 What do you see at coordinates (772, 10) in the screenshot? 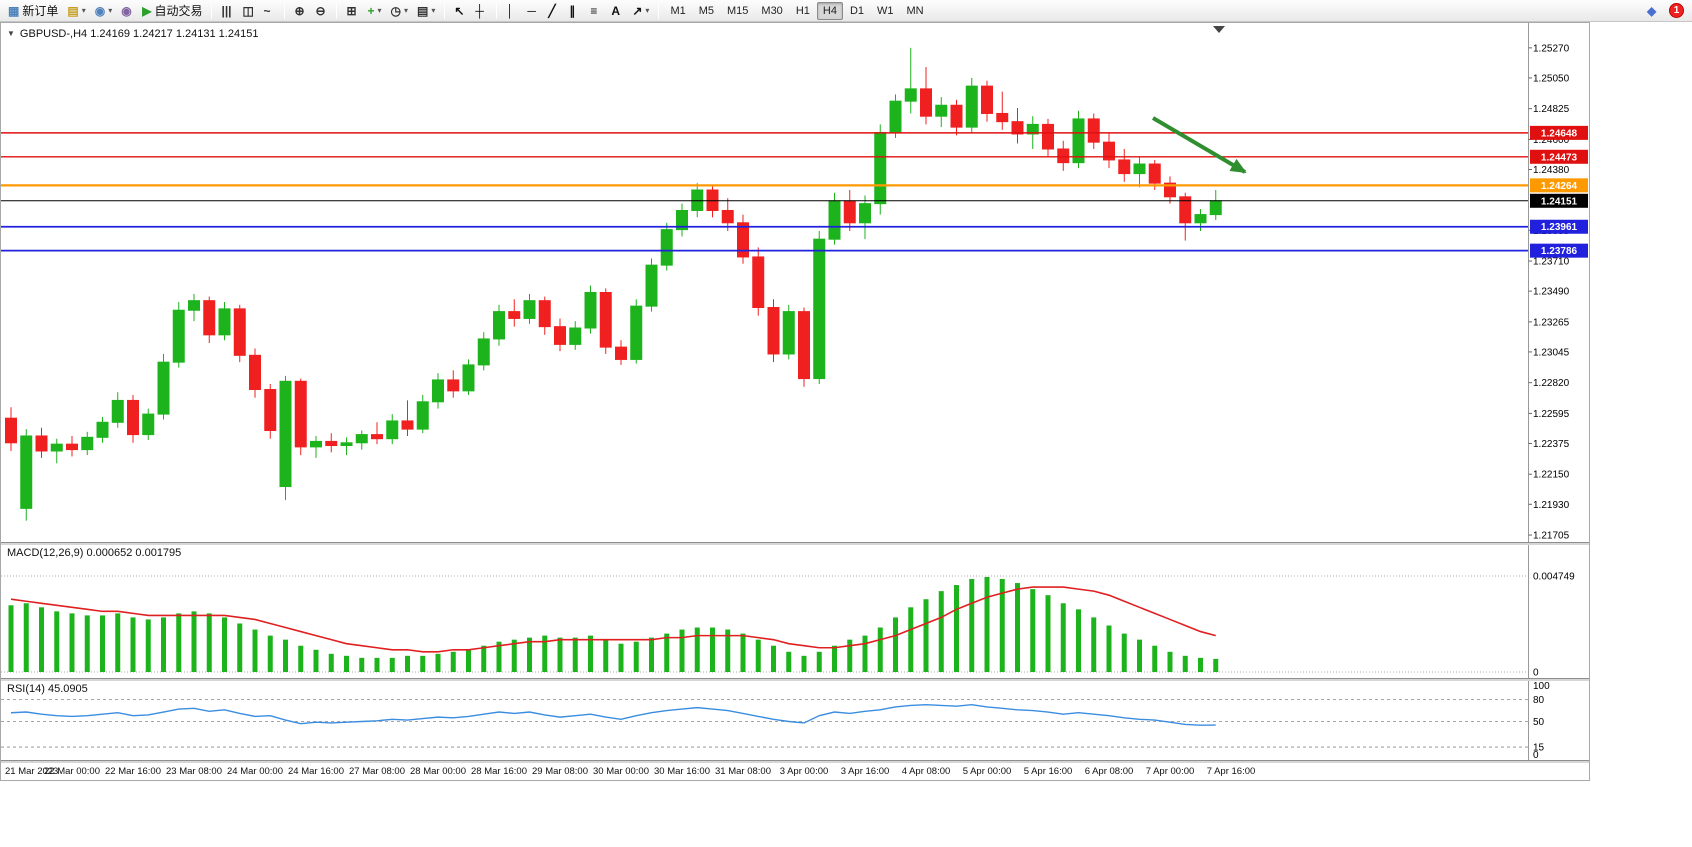
I see `timeframe-button-m30: M30` at bounding box center [772, 10].